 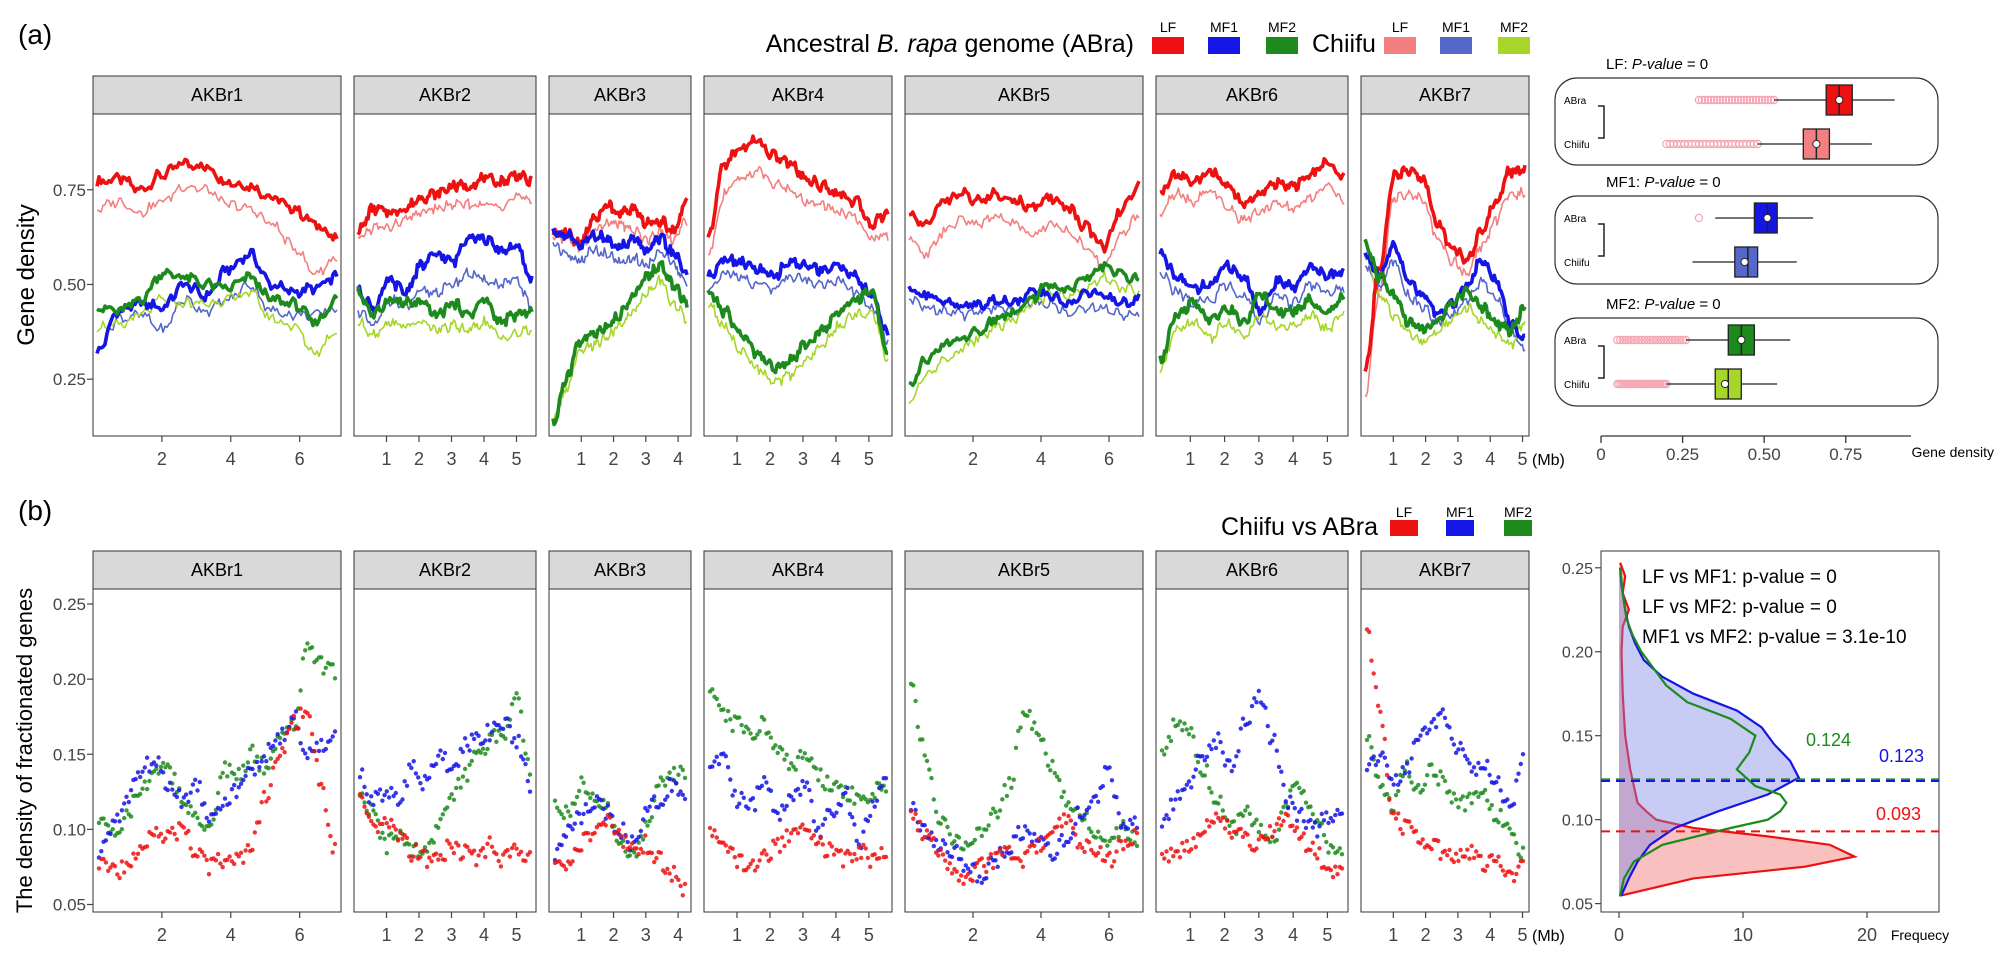 I want to click on legend-b-key-MF1, so click(x=1460, y=528).